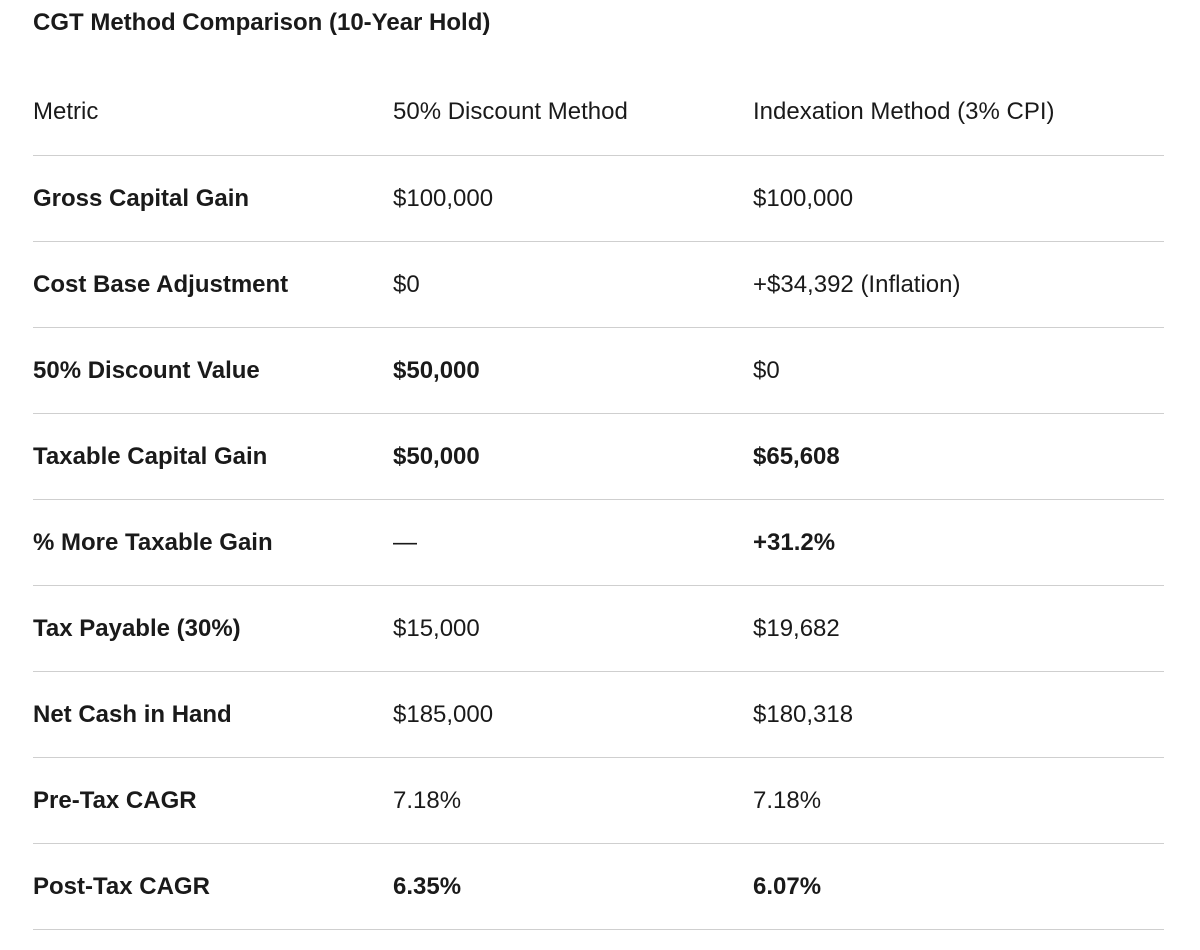 The image size is (1200, 950). What do you see at coordinates (787, 886) in the screenshot?
I see `indexation-value: 6.07%` at bounding box center [787, 886].